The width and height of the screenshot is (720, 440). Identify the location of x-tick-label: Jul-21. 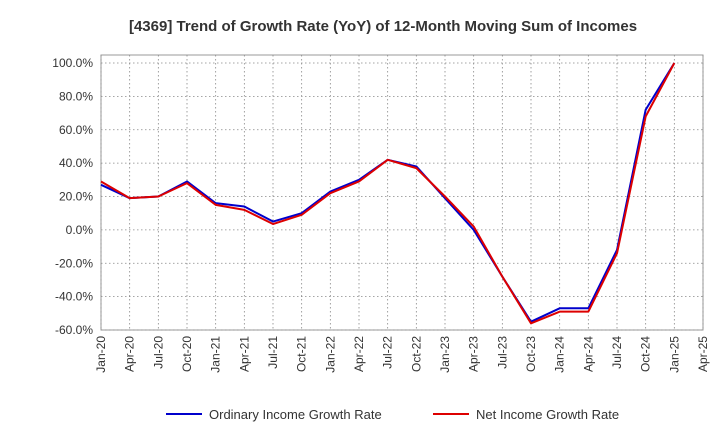
(273, 352).